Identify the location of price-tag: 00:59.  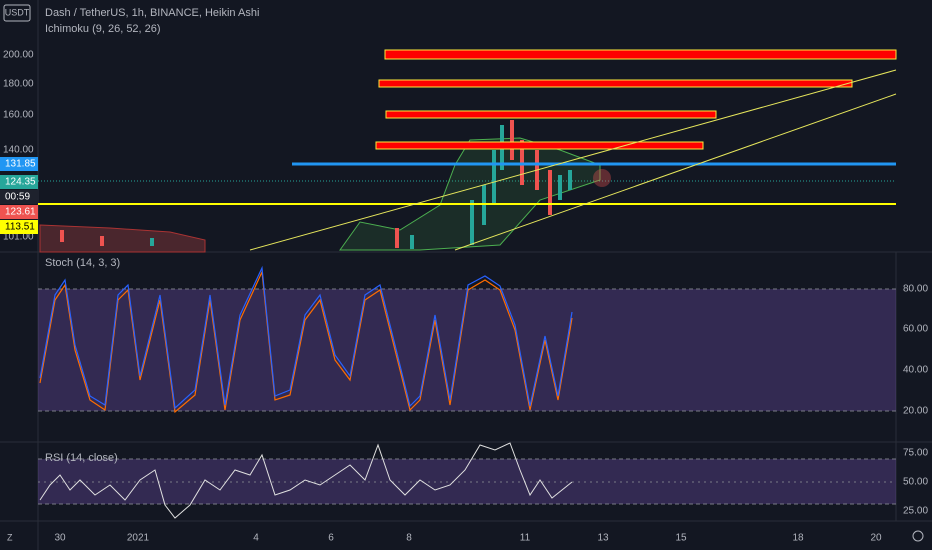
(17, 197).